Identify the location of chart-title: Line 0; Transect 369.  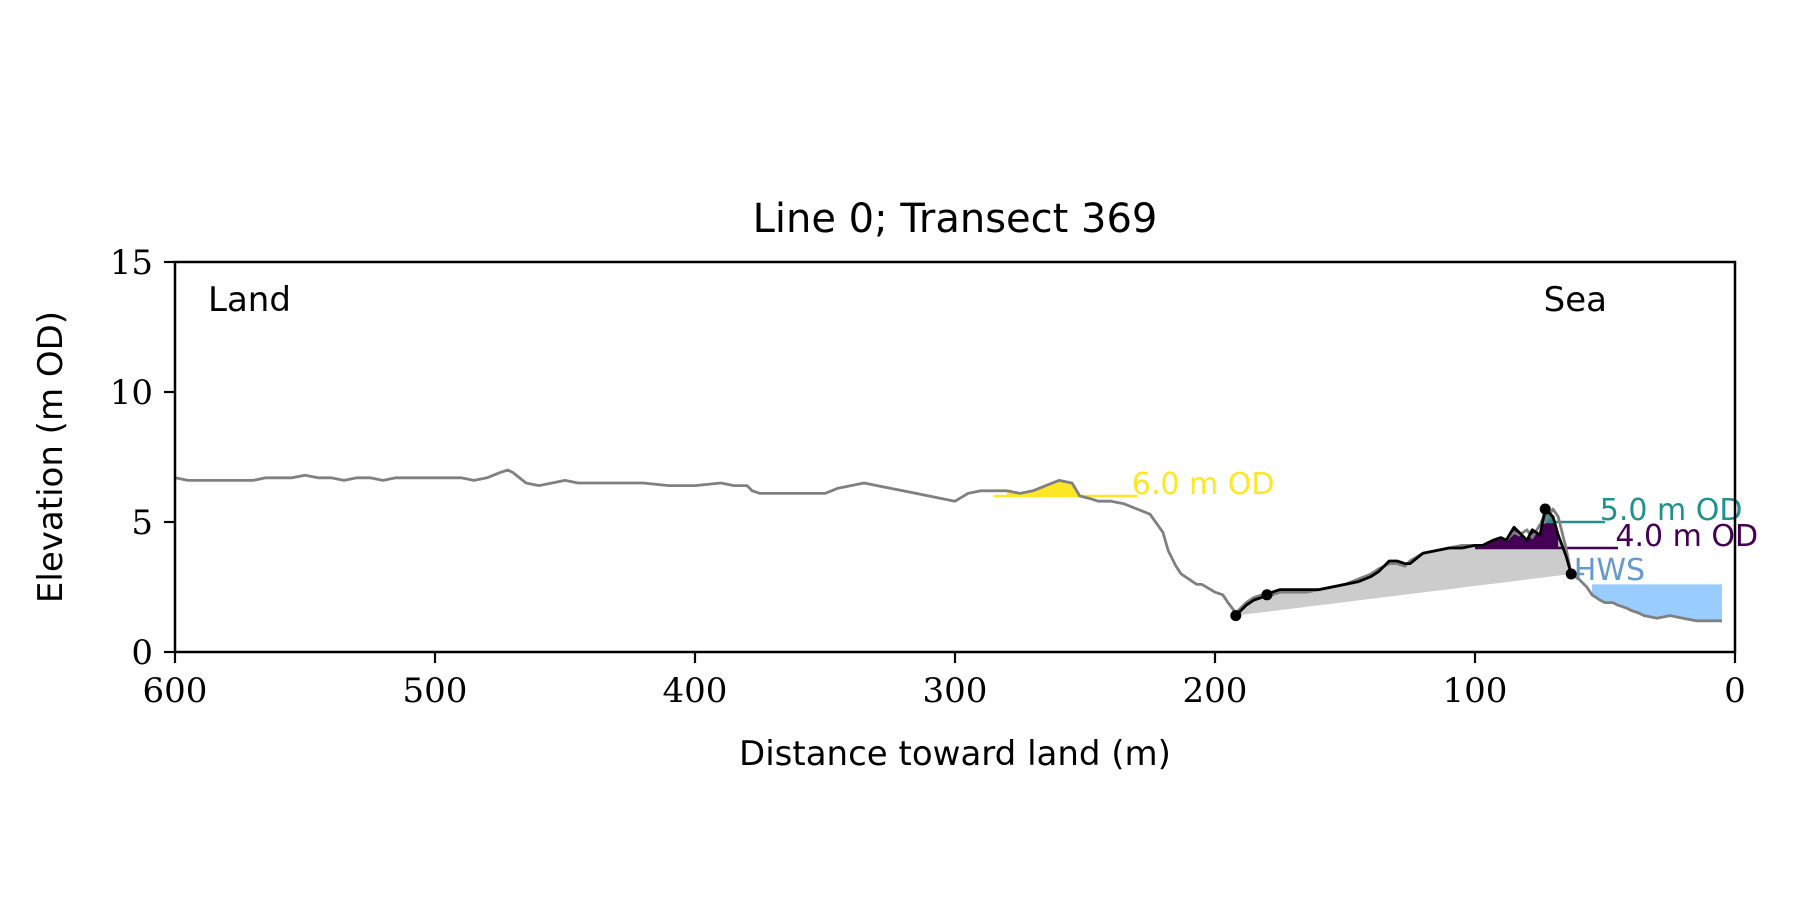
(955, 219).